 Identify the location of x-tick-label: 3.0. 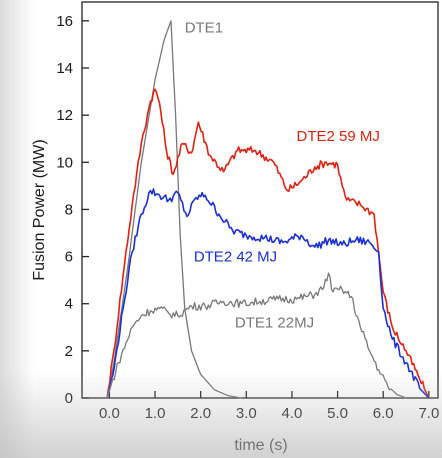
(246, 413).